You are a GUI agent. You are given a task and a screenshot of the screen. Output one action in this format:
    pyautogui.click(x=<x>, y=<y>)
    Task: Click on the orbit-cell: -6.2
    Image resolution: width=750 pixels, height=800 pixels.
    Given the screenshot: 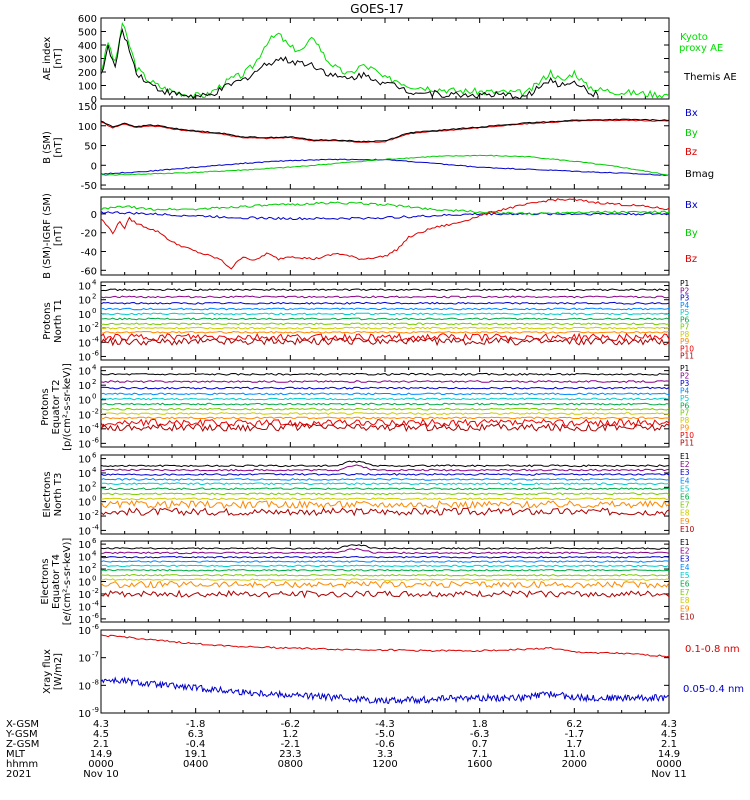 What is the action you would take?
    pyautogui.click(x=291, y=724)
    